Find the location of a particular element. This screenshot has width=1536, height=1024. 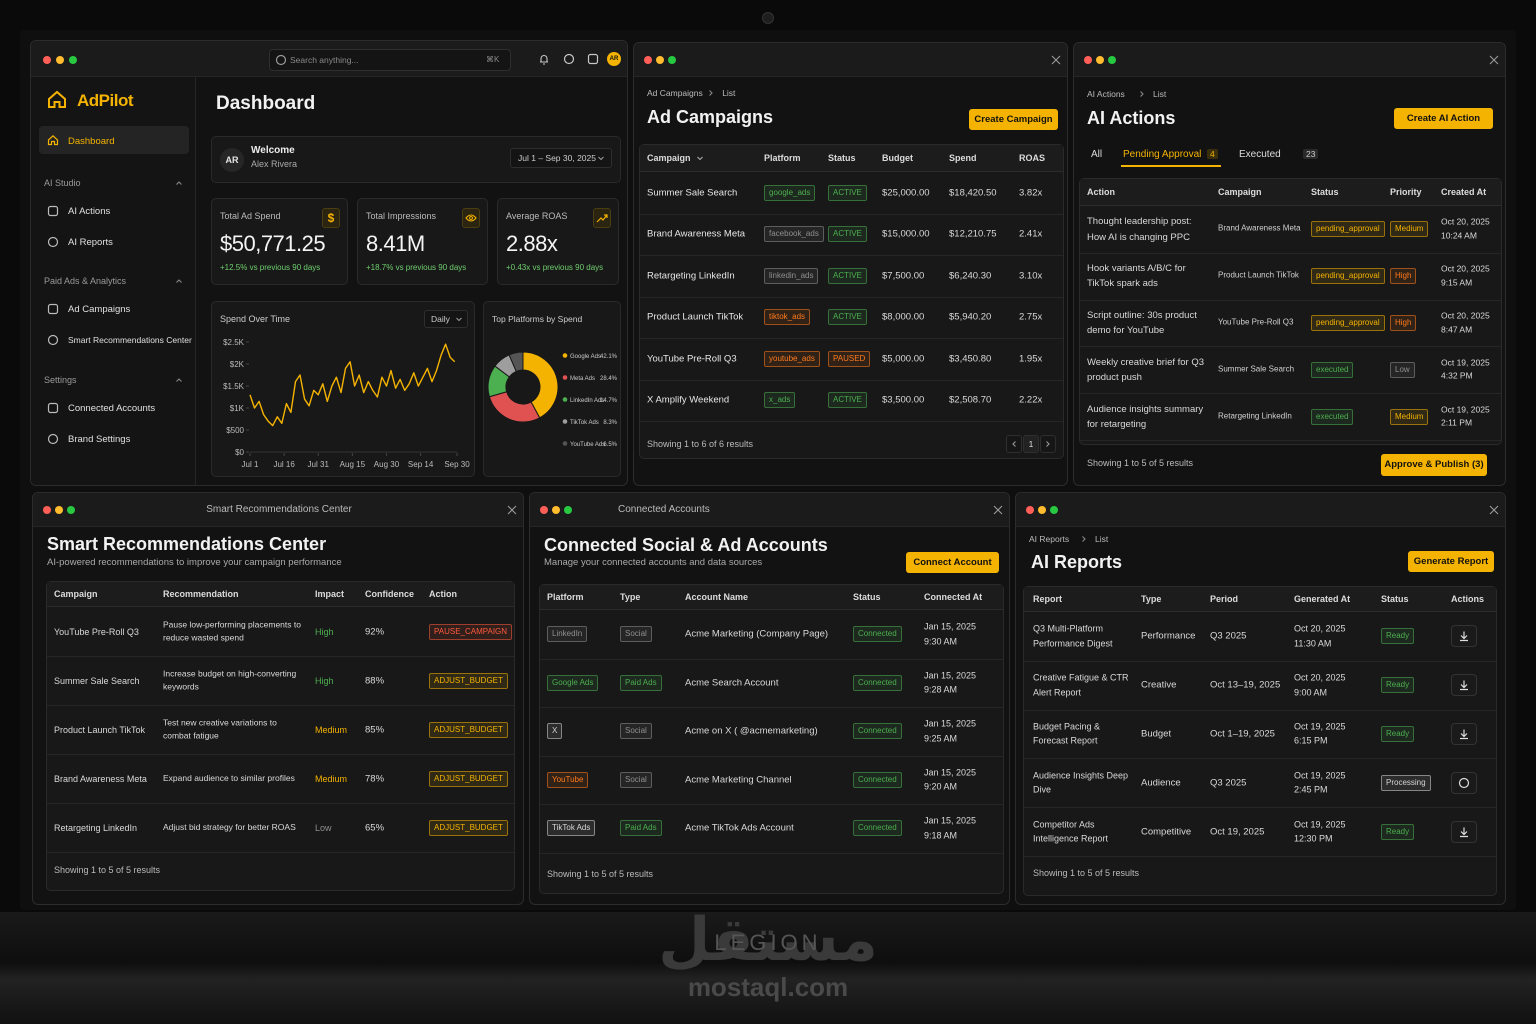

column-header: Report is located at coordinates (1047, 599).